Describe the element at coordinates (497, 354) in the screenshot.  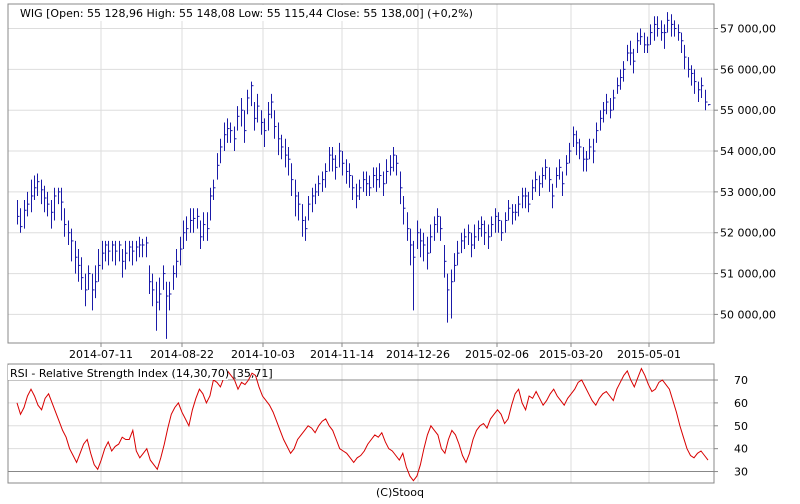
I see `x-tick-label-5: 2015-02-06` at that location.